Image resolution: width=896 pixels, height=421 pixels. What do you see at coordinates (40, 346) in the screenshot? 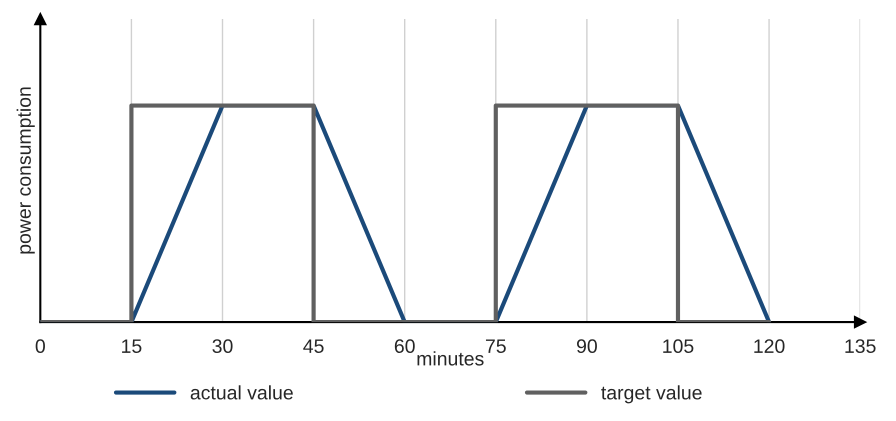
I see `x-tick-label: 0` at bounding box center [40, 346].